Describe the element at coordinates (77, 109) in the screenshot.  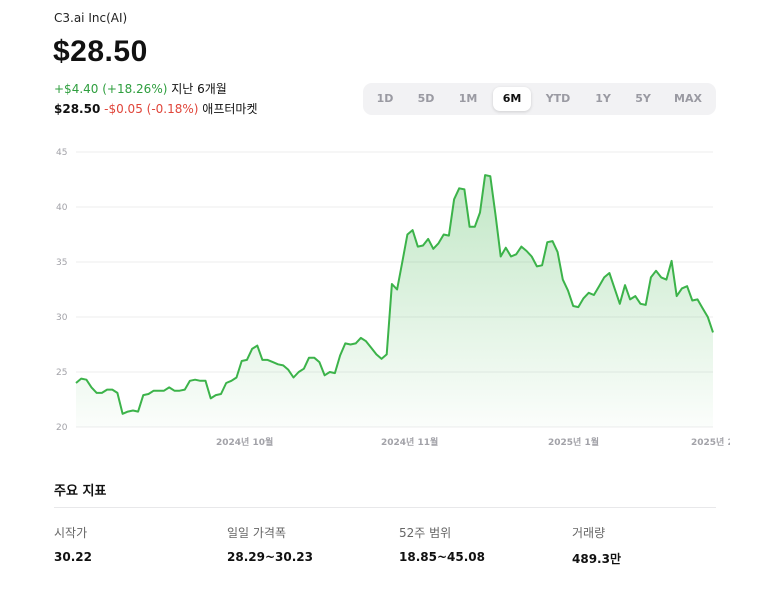
I see `after-market-price: $28.50` at that location.